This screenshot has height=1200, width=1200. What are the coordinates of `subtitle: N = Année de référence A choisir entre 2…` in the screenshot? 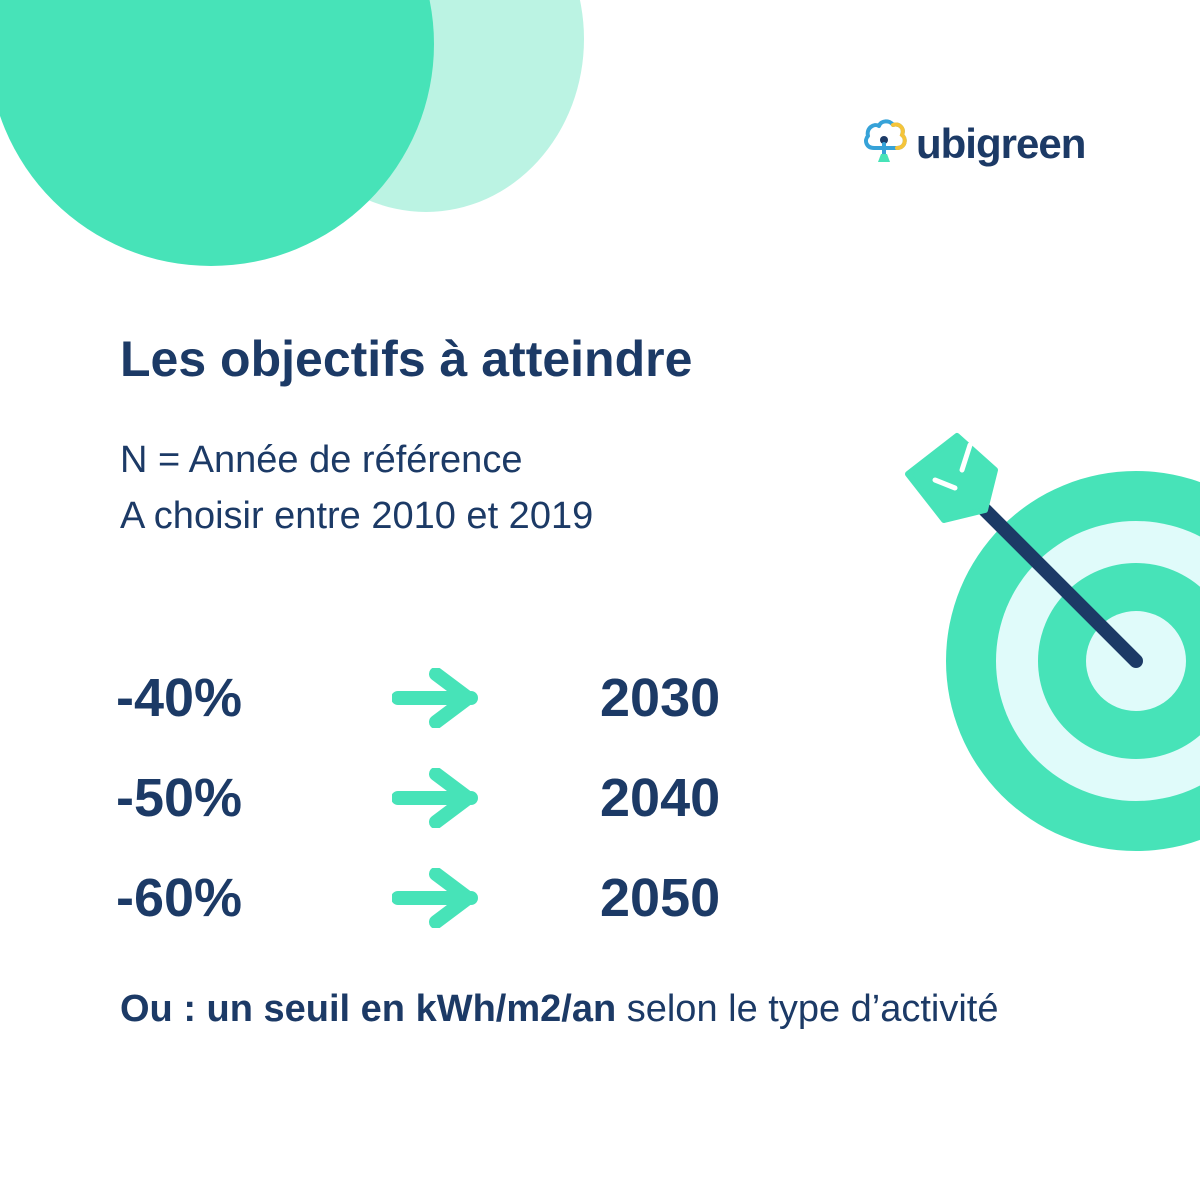 It's located at (356, 488).